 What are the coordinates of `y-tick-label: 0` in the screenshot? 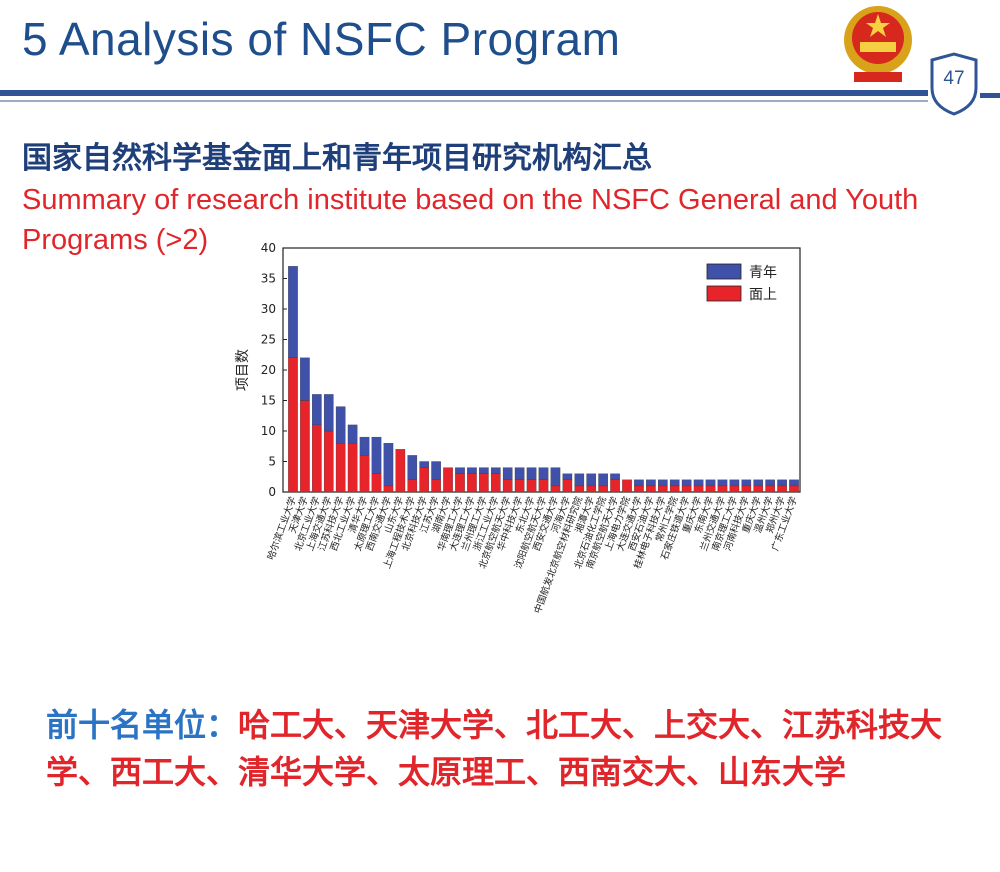 It's located at (272, 492).